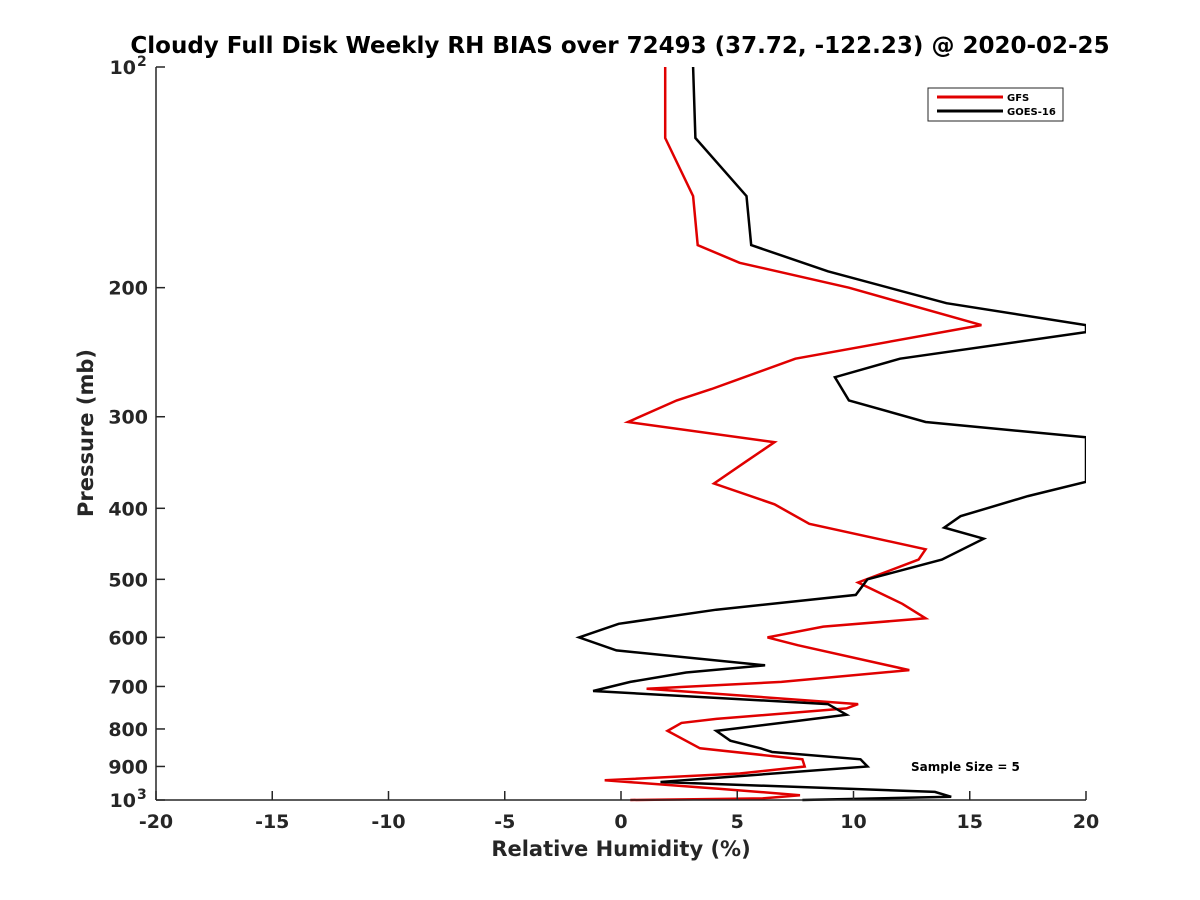 The width and height of the screenshot is (1200, 900). I want to click on y-tick-label: 600, so click(128, 638).